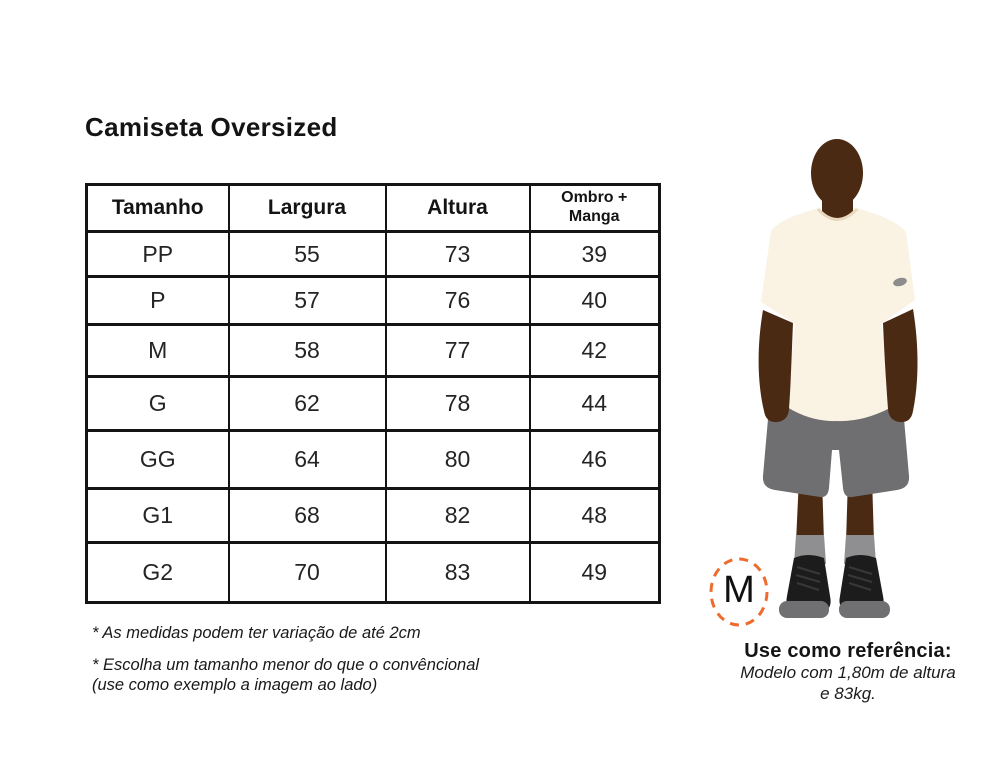 This screenshot has width=992, height=768. Describe the element at coordinates (457, 300) in the screenshot. I see `altura-cell: 76` at that location.